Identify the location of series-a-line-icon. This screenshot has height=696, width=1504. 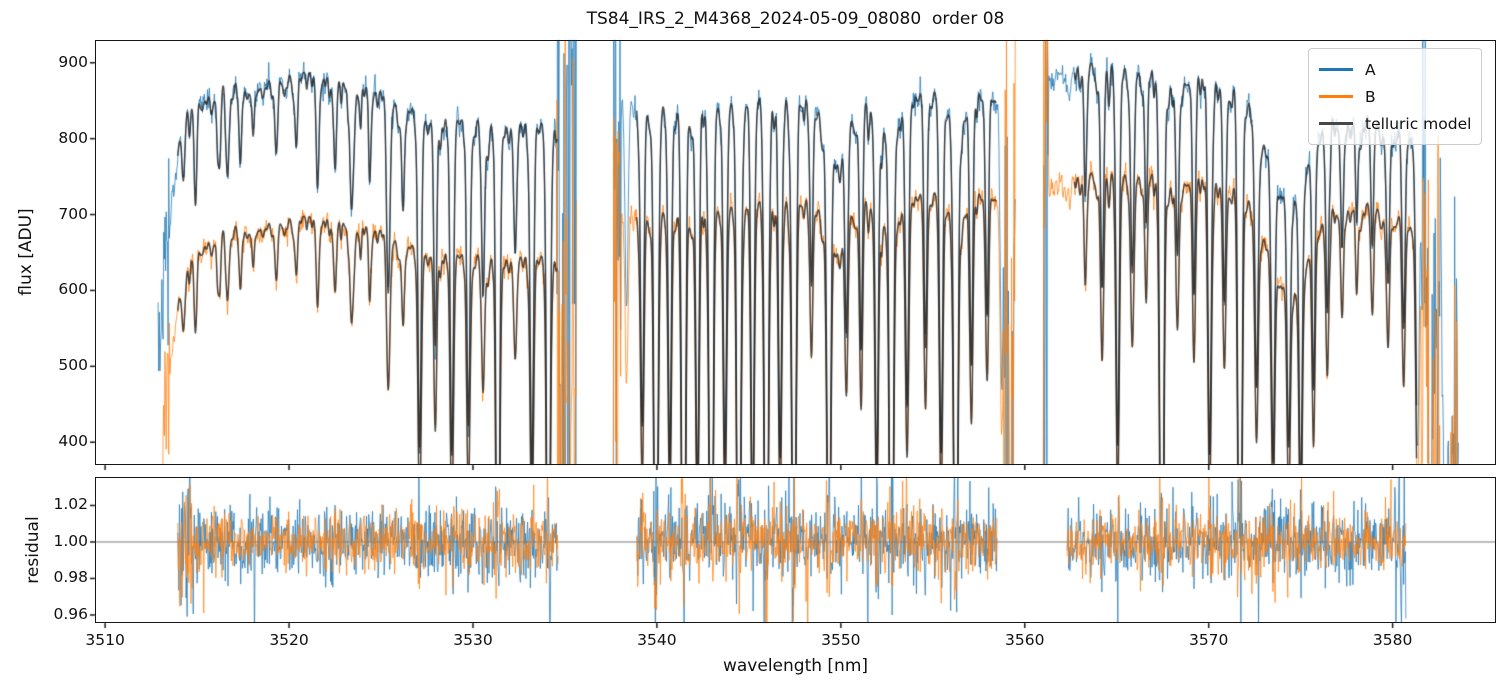
(1336, 69).